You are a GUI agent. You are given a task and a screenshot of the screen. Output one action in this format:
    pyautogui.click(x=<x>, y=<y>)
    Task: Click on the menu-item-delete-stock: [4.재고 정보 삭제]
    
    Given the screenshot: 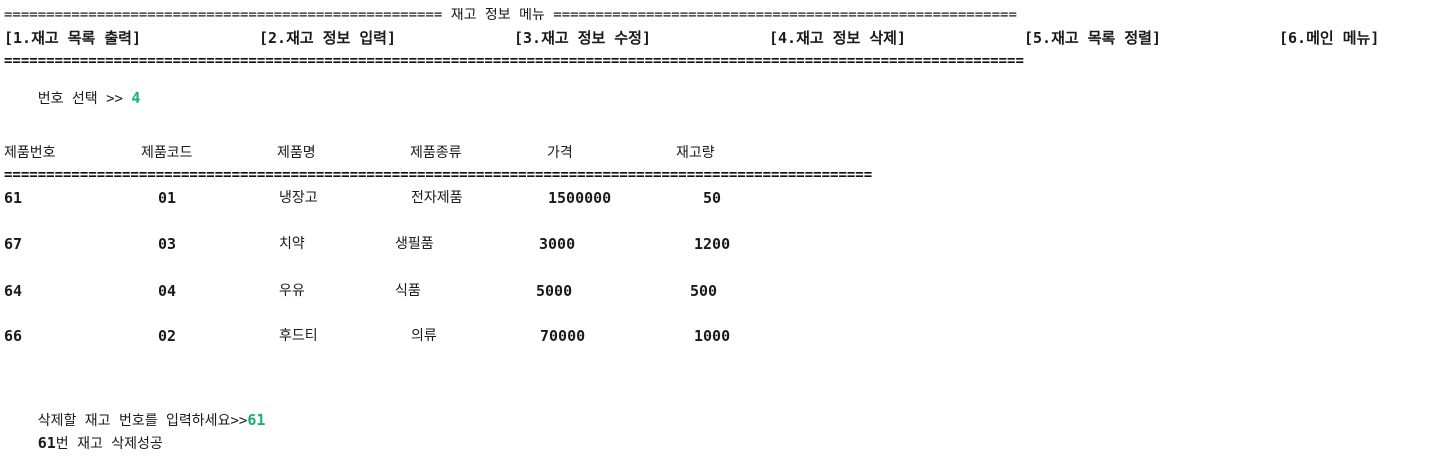 What is the action you would take?
    pyautogui.click(x=837, y=38)
    